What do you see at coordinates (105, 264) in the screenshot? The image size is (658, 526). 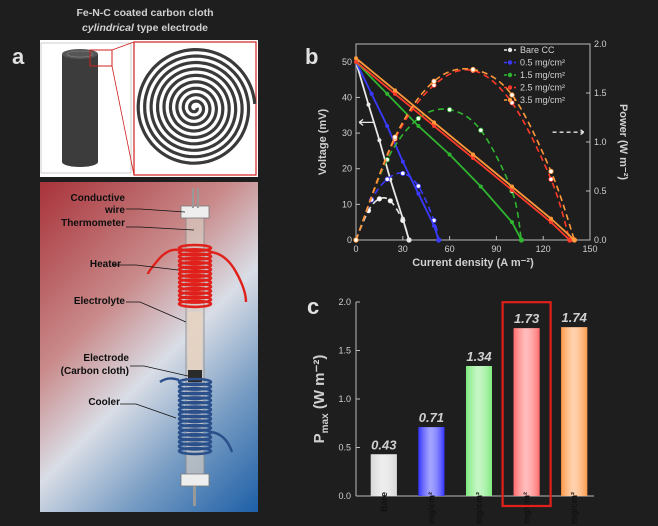 I see `label-heater: Heater` at bounding box center [105, 264].